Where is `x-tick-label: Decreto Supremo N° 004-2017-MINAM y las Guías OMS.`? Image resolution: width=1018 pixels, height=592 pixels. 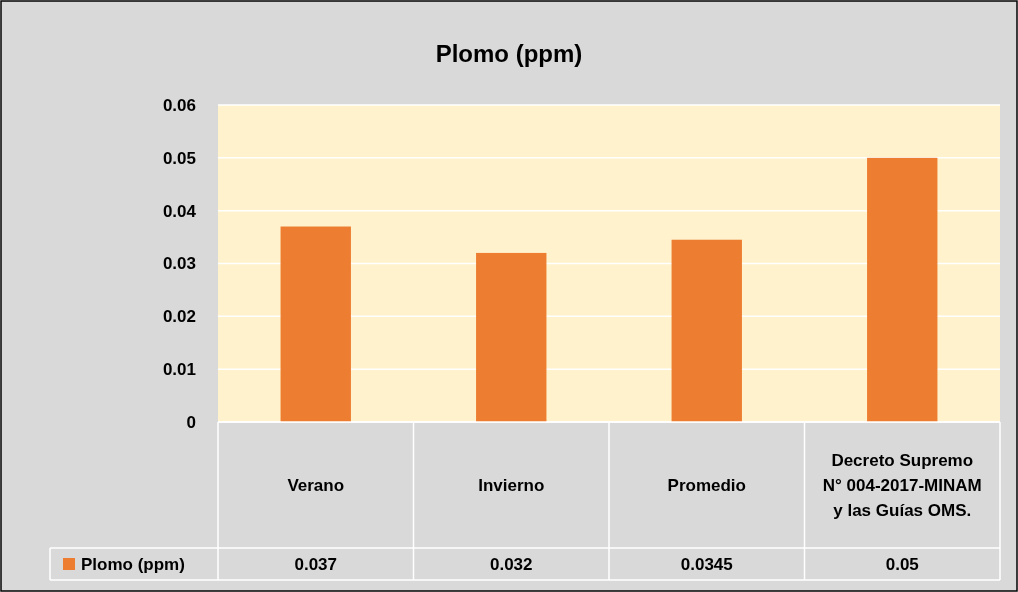 x-tick-label: Decreto Supremo N° 004-2017-MINAM y las Guías OMS. is located at coordinates (902, 485).